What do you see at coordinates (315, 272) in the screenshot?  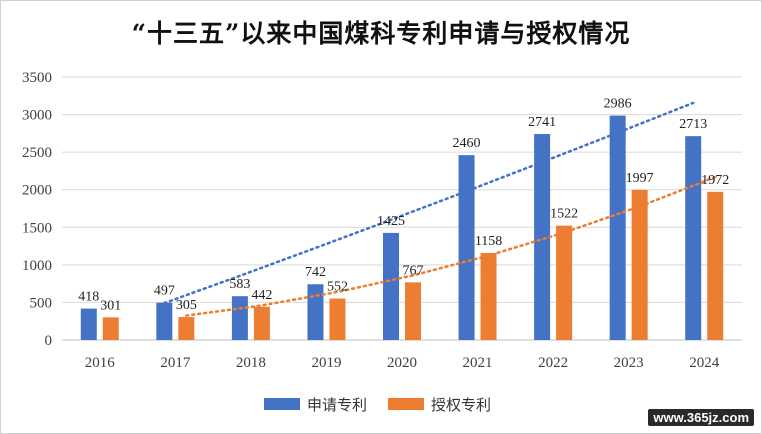 I see `data-label: 742` at bounding box center [315, 272].